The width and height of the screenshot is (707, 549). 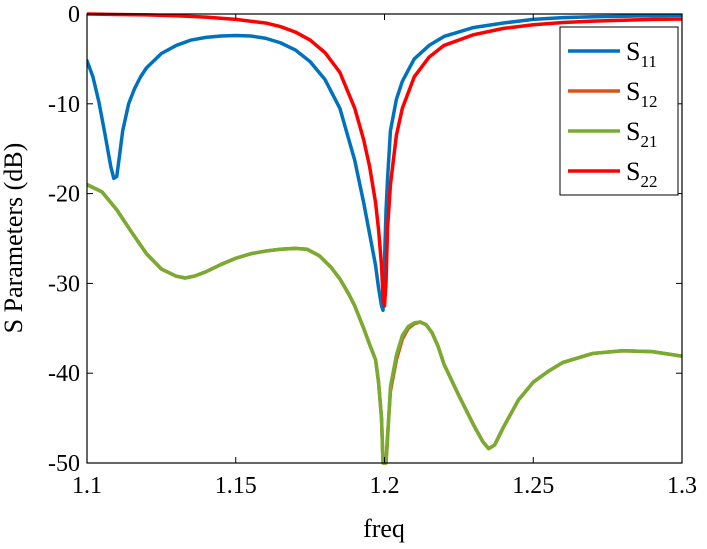 What do you see at coordinates (64, 195) in the screenshot?
I see `y-tick-label: -20` at bounding box center [64, 195].